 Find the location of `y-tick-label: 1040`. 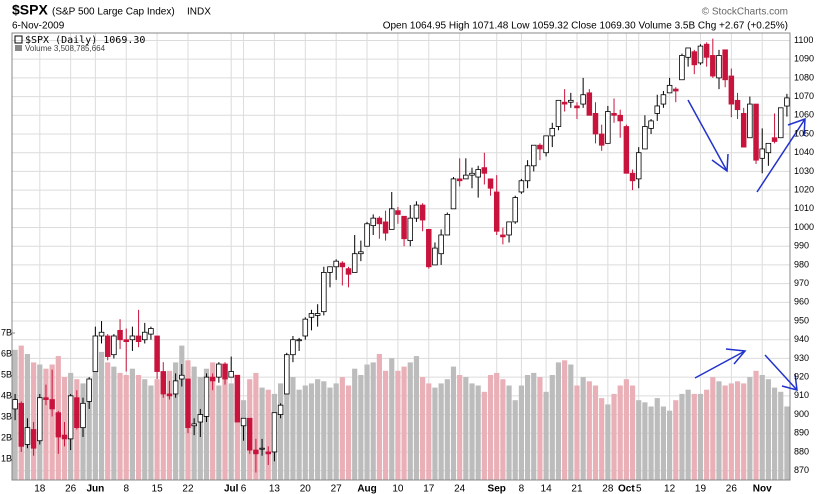

y-tick-label: 1040 is located at coordinates (804, 152).